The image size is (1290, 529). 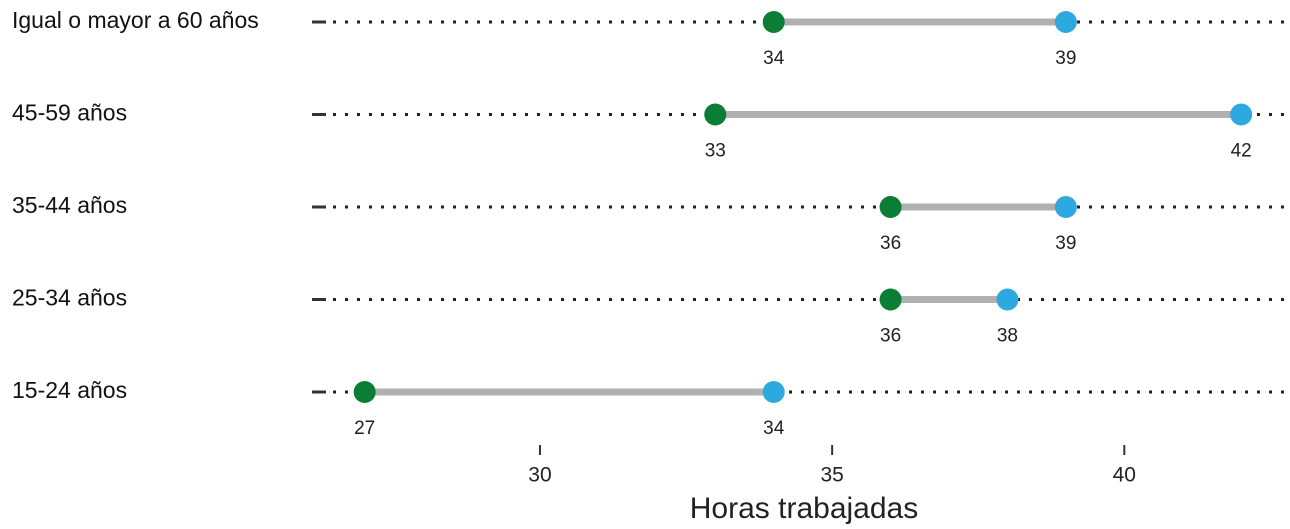 What do you see at coordinates (804, 508) in the screenshot?
I see `x-axis-title: Horas trabajadas` at bounding box center [804, 508].